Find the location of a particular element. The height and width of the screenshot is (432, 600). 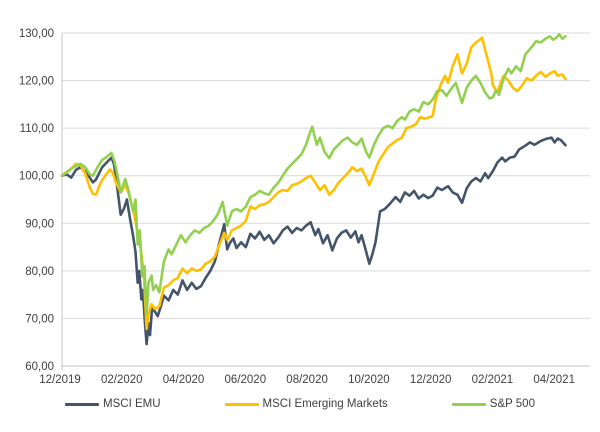

legend-label-msci-emu: MSCI EMU is located at coordinates (132, 404).